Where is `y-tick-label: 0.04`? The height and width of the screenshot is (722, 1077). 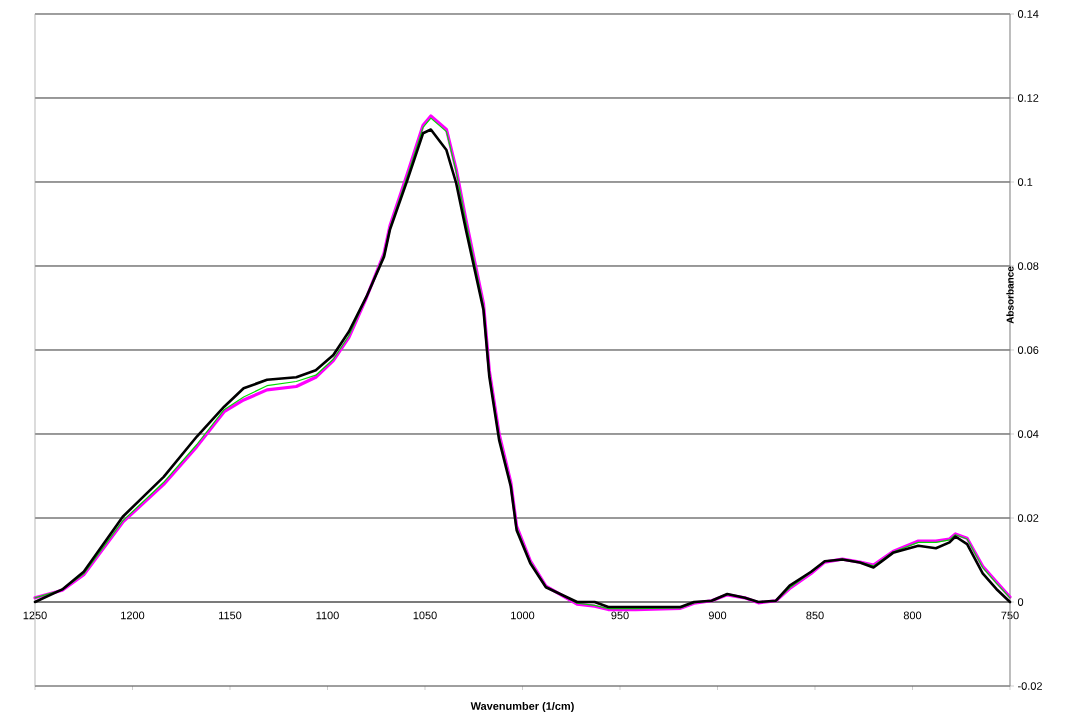 y-tick-label: 0.04 is located at coordinates (1028, 434).